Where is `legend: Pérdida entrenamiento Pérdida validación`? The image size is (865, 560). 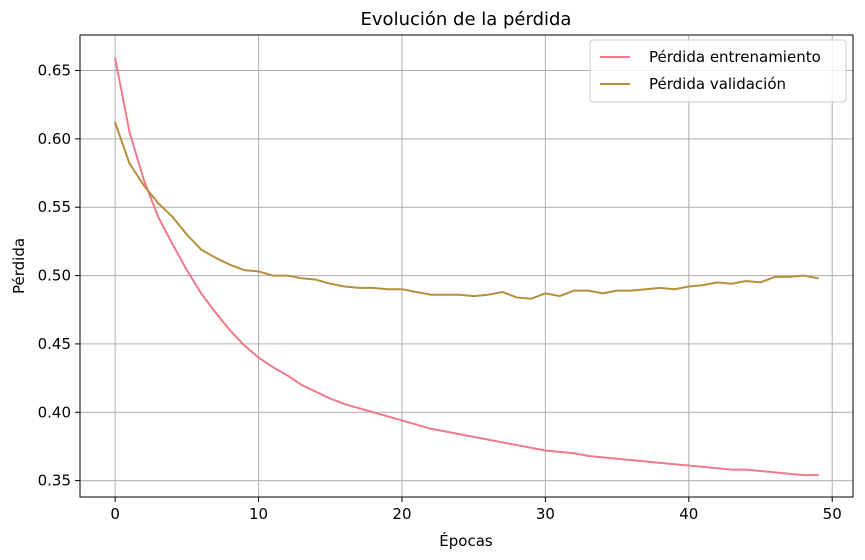
legend: Pérdida entrenamiento Pérdida validación is located at coordinates (718, 71).